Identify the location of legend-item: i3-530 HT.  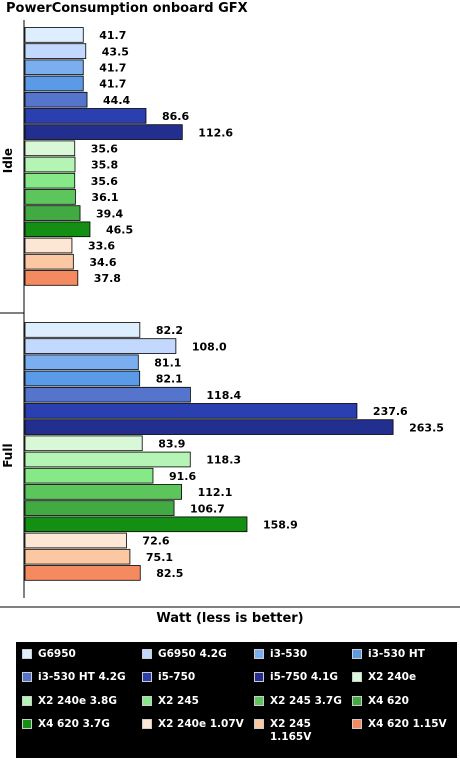
(402, 659).